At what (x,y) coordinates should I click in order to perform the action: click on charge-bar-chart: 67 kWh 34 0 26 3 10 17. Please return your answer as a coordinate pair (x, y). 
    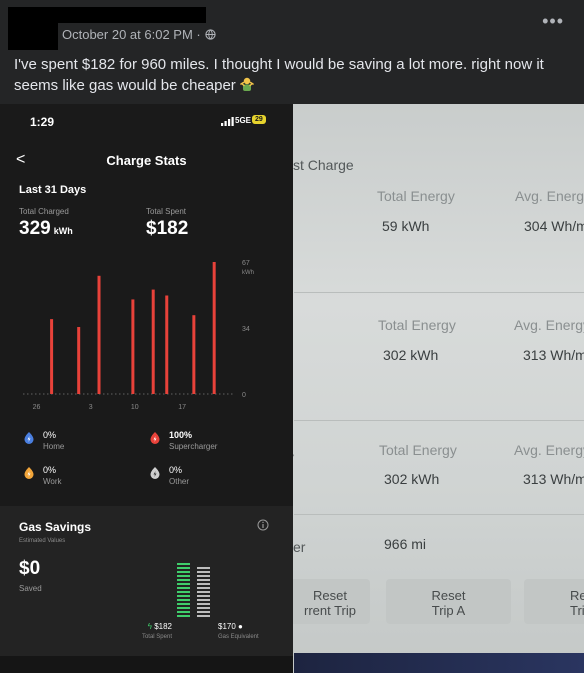
    Looking at the image, I should click on (138, 335).